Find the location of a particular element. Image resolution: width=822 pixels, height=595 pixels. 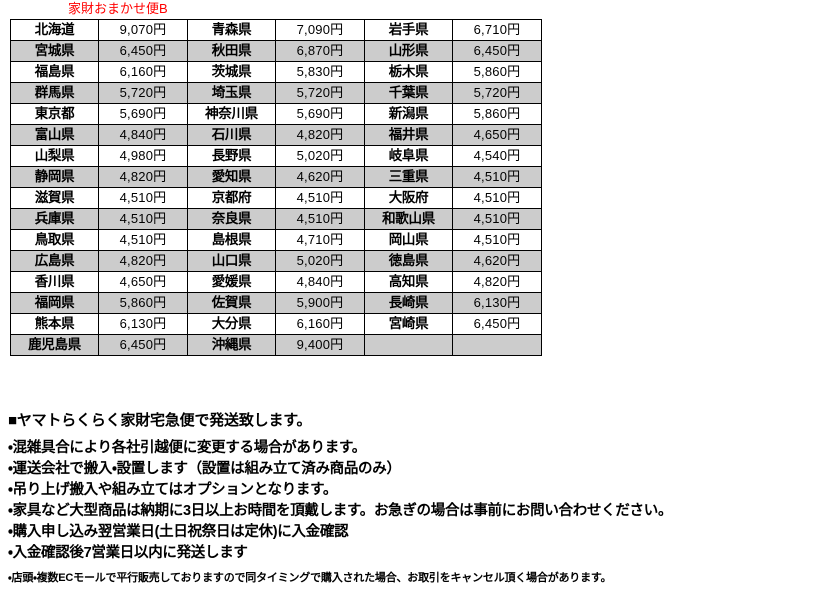

prefecture-cell: 岡山県 is located at coordinates (408, 240).